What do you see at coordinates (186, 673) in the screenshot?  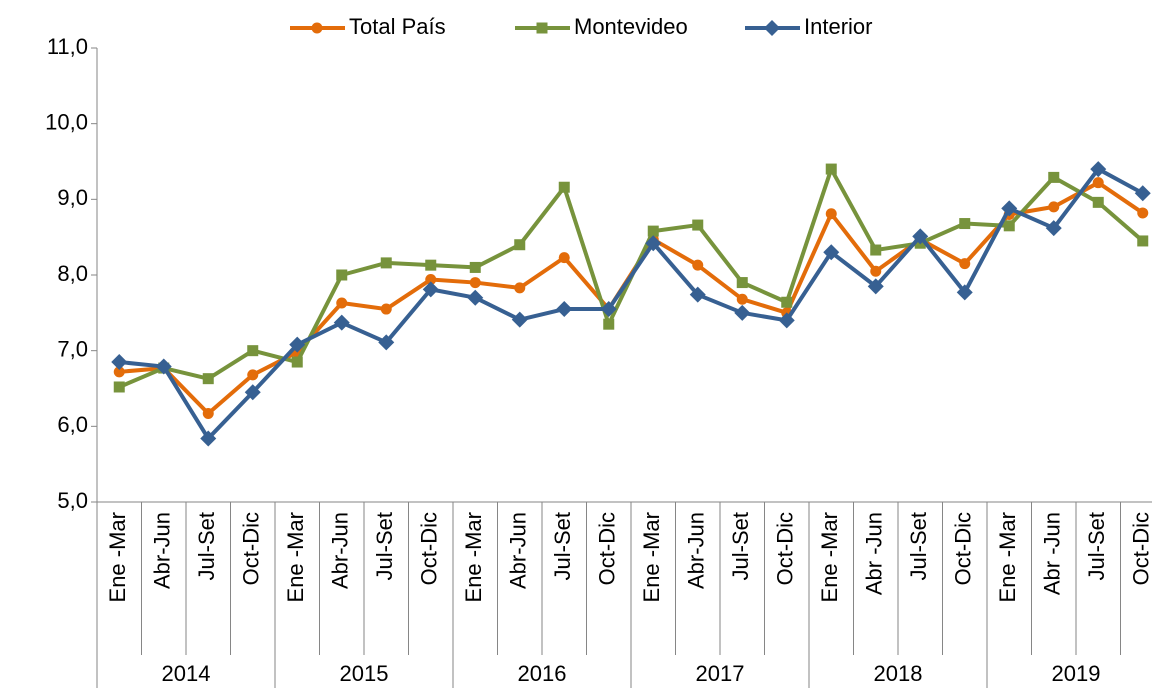 I see `group-label: 2014` at bounding box center [186, 673].